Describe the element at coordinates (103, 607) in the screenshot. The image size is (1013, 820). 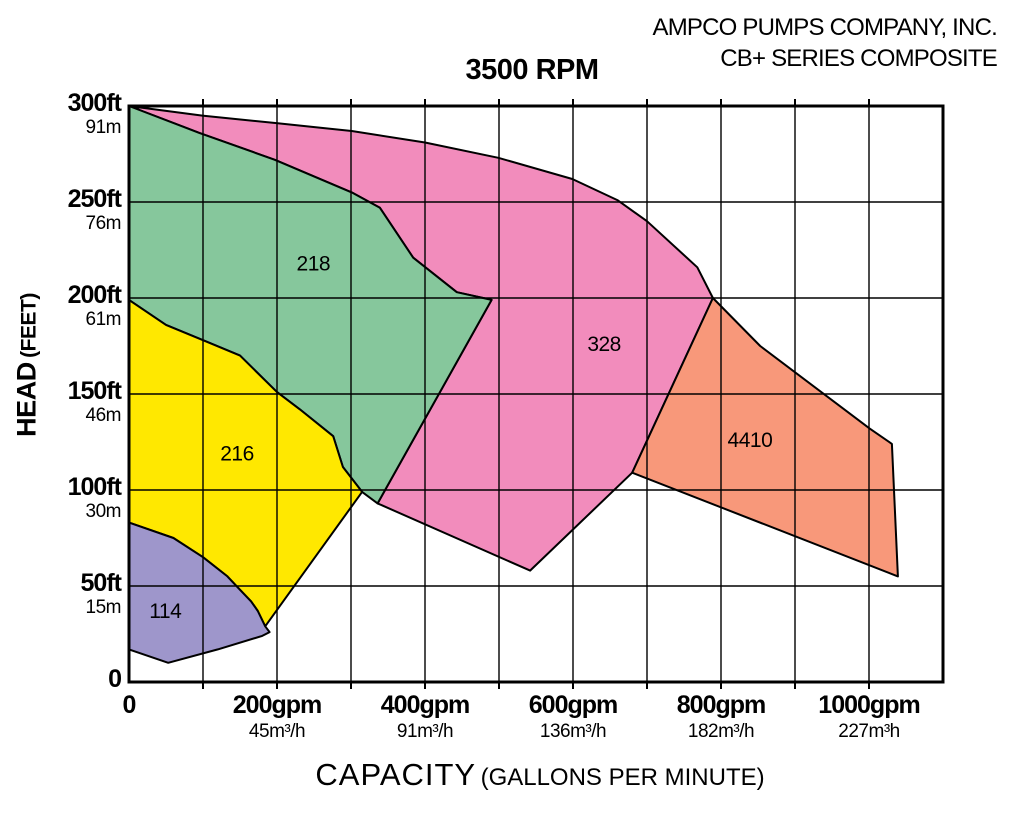
I see `y-tick-metric-label: 15m` at that location.